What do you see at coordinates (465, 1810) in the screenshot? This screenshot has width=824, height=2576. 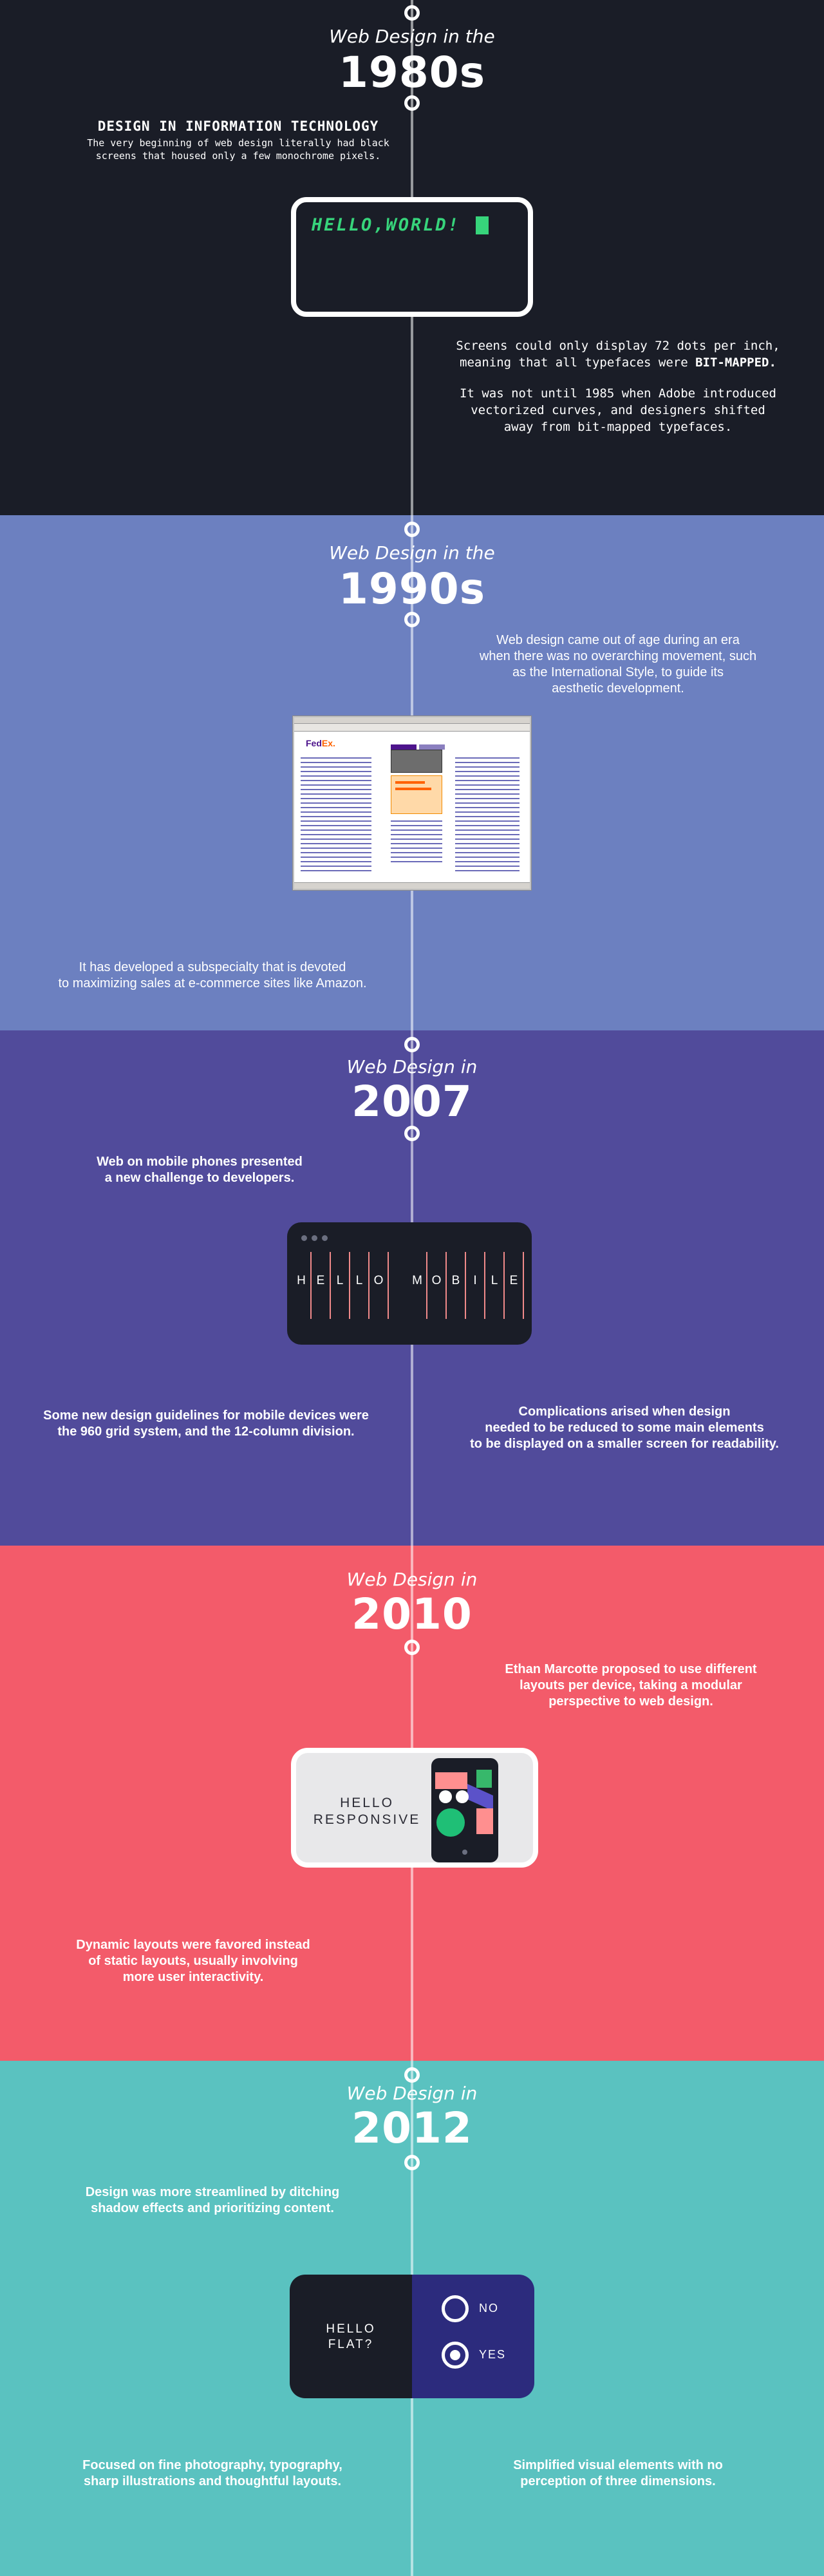 I see `phone-illustration` at bounding box center [465, 1810].